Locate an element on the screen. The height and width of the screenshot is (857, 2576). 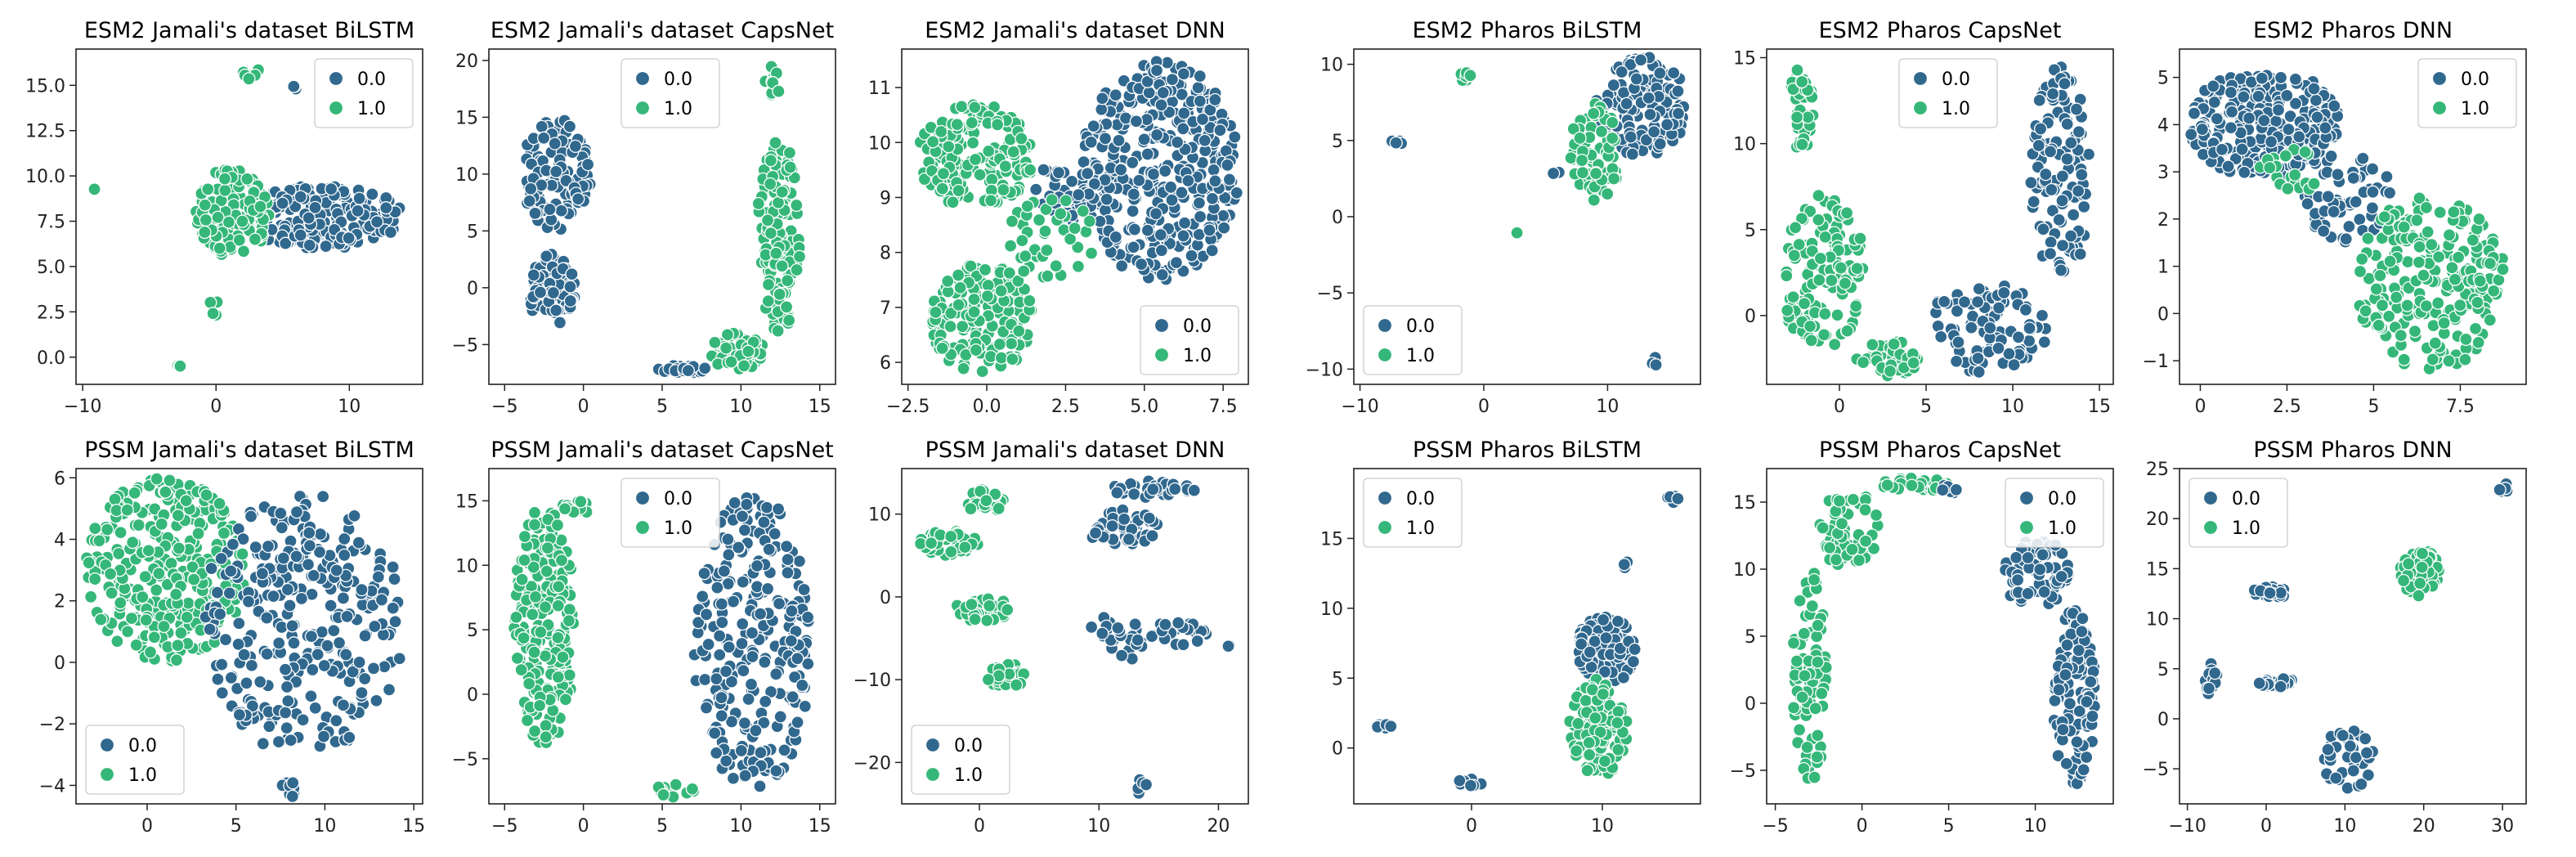
x-tick-label: 5 is located at coordinates (2373, 407).